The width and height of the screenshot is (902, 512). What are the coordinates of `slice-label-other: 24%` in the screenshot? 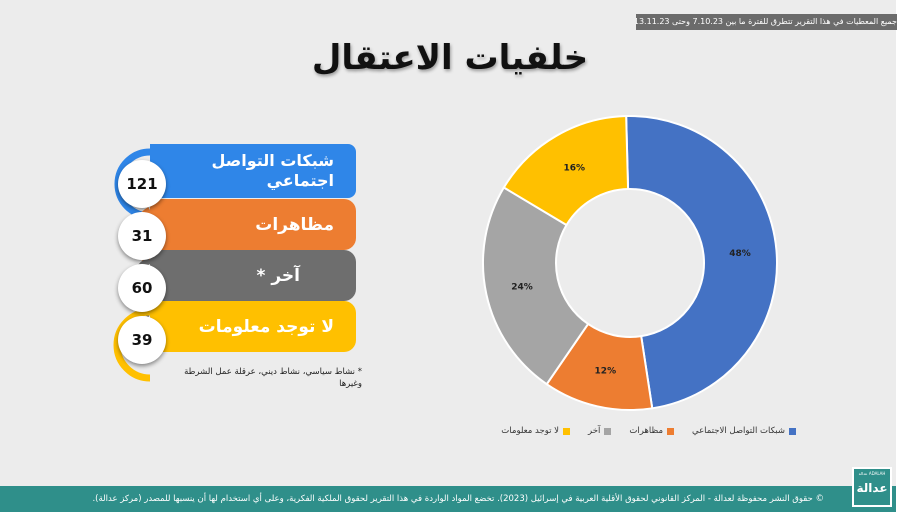 It's located at (522, 288).